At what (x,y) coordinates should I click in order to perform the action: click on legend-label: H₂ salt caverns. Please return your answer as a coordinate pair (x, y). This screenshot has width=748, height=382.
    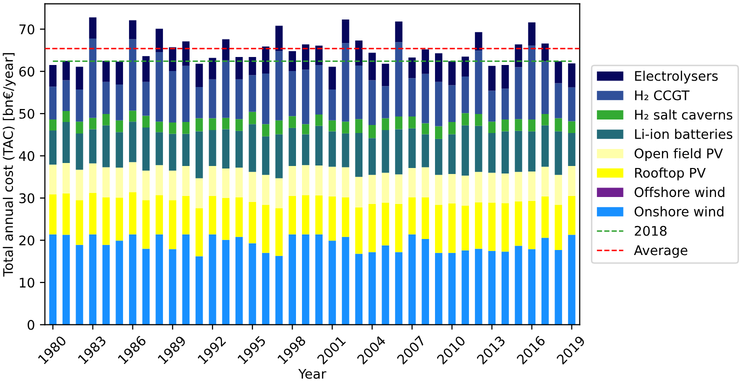
    Looking at the image, I should click on (683, 114).